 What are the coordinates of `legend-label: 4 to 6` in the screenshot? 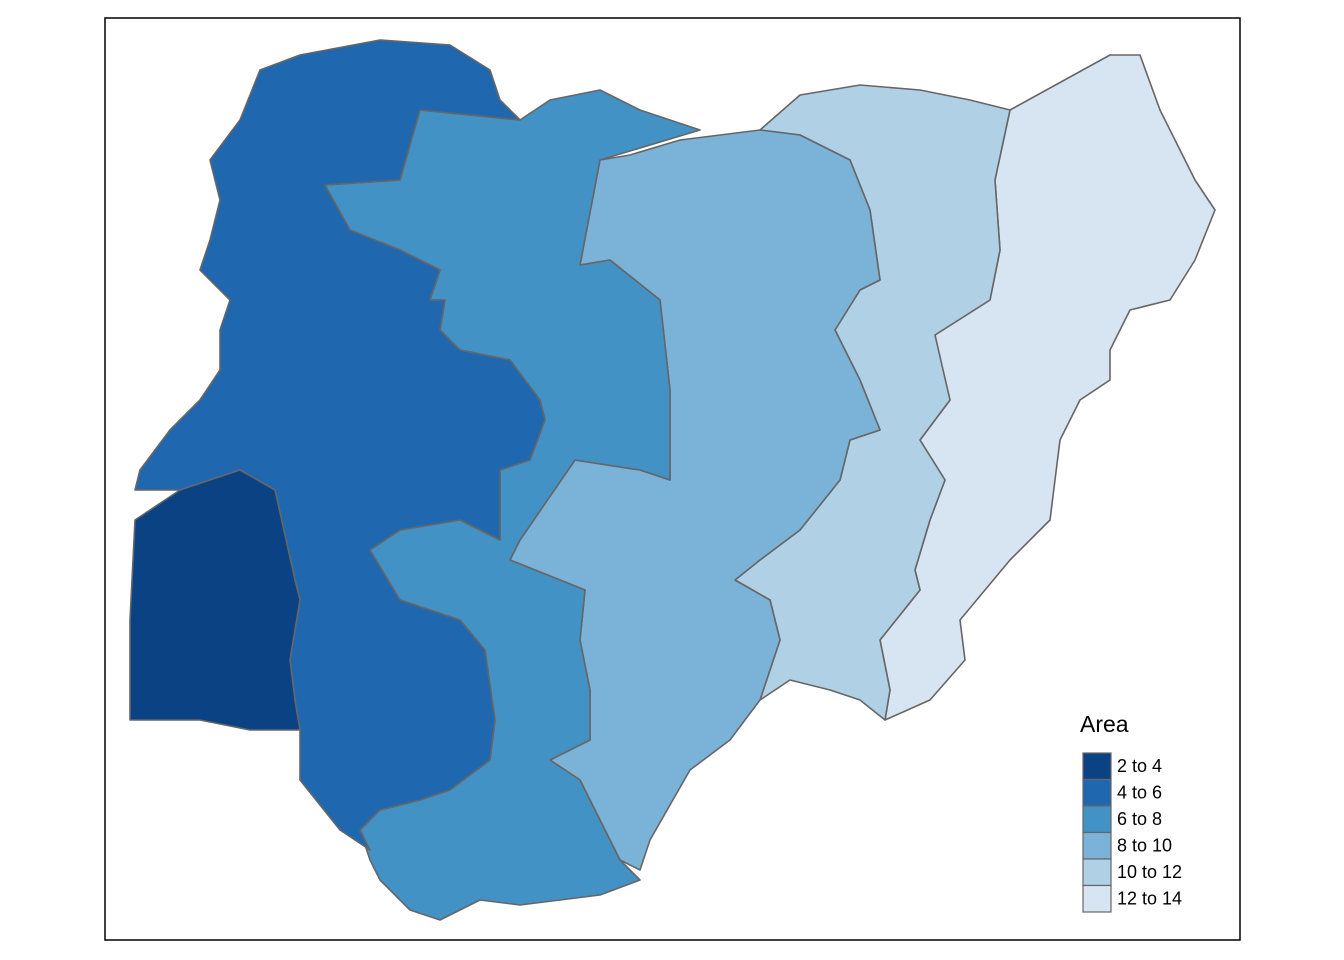 It's located at (1139, 792).